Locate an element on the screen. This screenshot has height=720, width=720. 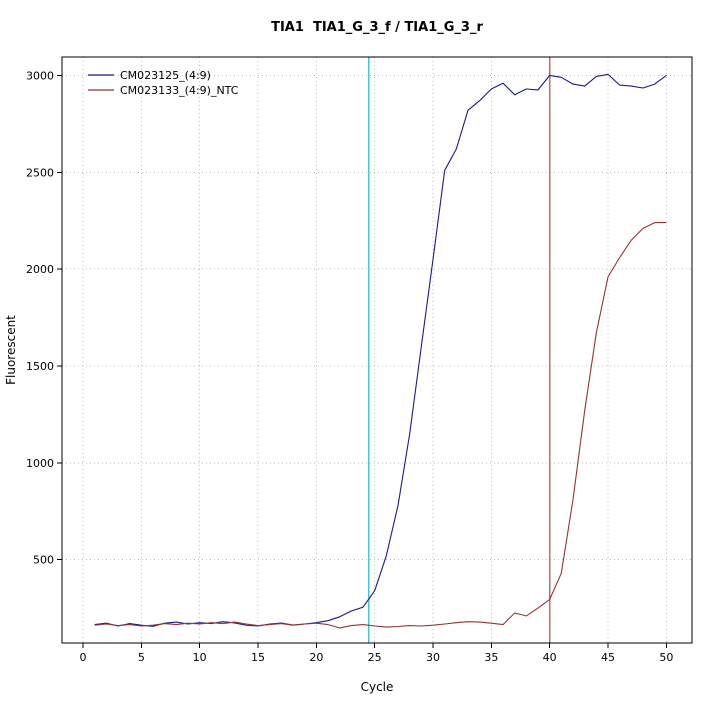
y-tick-label: 3000 is located at coordinates (40, 75).